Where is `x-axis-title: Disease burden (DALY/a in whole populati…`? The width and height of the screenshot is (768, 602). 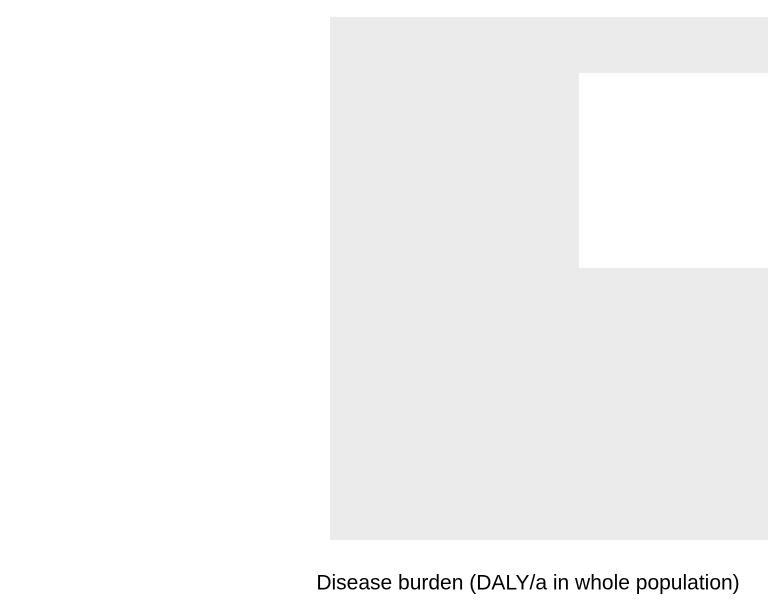 x-axis-title: Disease burden (DALY/a in whole populati… is located at coordinates (527, 583).